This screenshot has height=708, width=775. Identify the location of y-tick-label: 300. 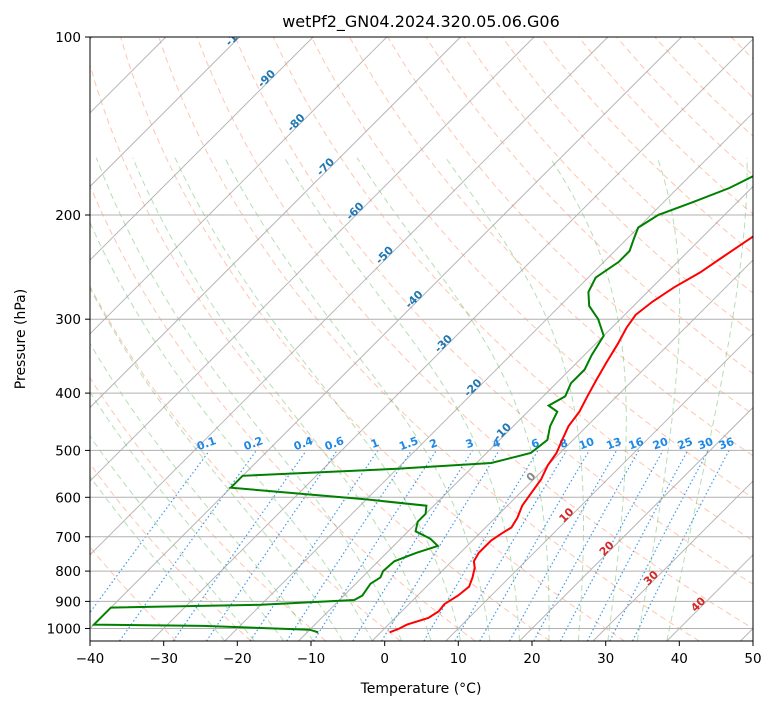
(68, 320).